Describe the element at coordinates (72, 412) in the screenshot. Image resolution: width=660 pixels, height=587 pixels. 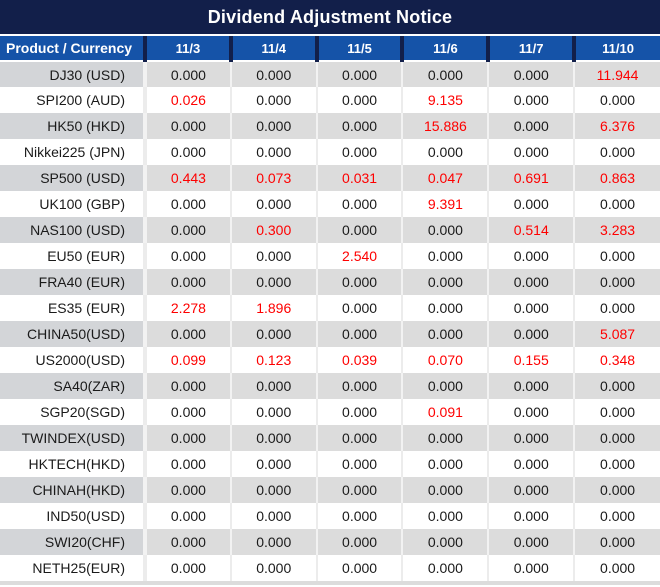
I see `product-cell: SGP20(SGD)` at that location.